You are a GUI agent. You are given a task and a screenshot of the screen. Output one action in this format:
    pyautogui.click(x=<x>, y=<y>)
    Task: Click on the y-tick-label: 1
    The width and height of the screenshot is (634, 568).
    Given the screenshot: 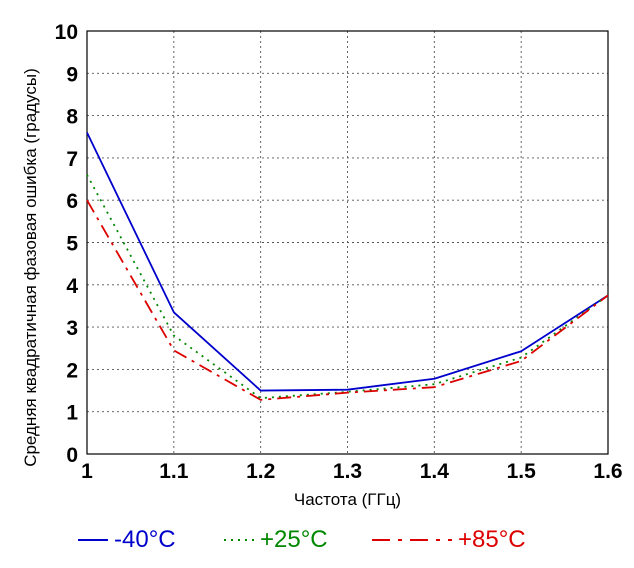 What is the action you would take?
    pyautogui.click(x=72, y=413)
    